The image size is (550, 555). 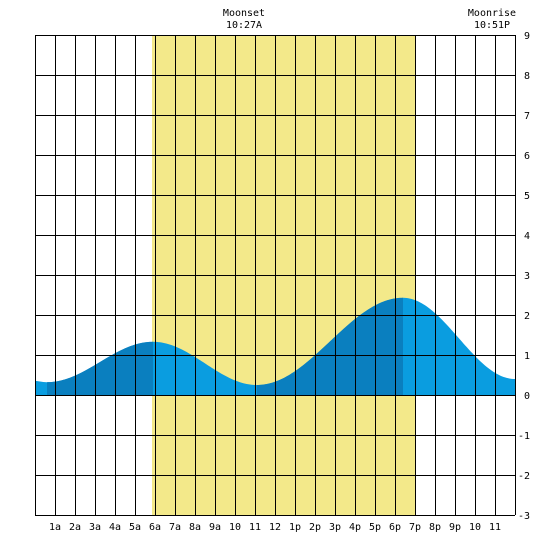 I want to click on x-tick-label: 9a, so click(x=215, y=527).